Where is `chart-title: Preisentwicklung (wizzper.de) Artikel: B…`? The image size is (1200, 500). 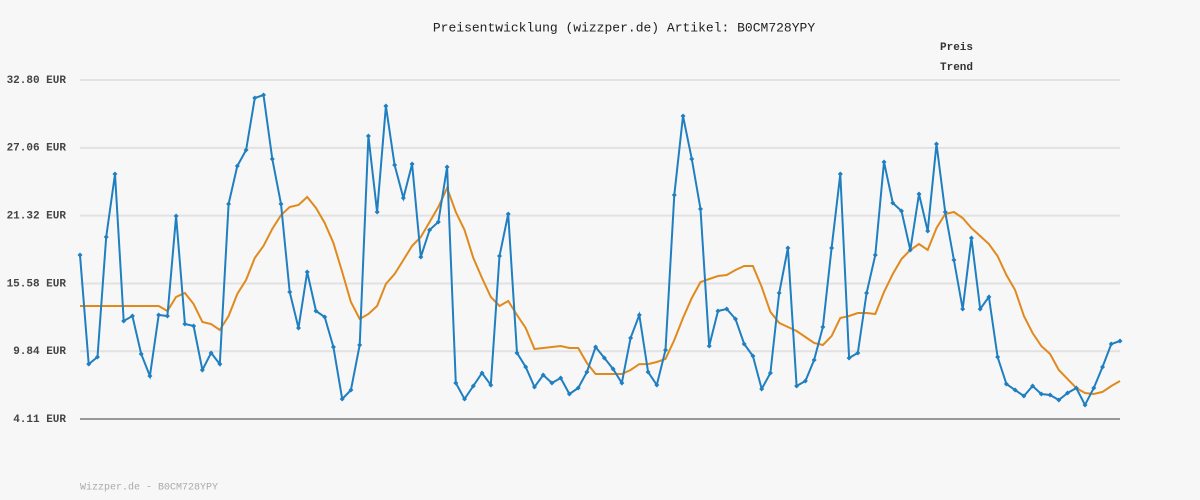
chart-title: Preisentwicklung (wizzper.de) Artikel: B… is located at coordinates (624, 27).